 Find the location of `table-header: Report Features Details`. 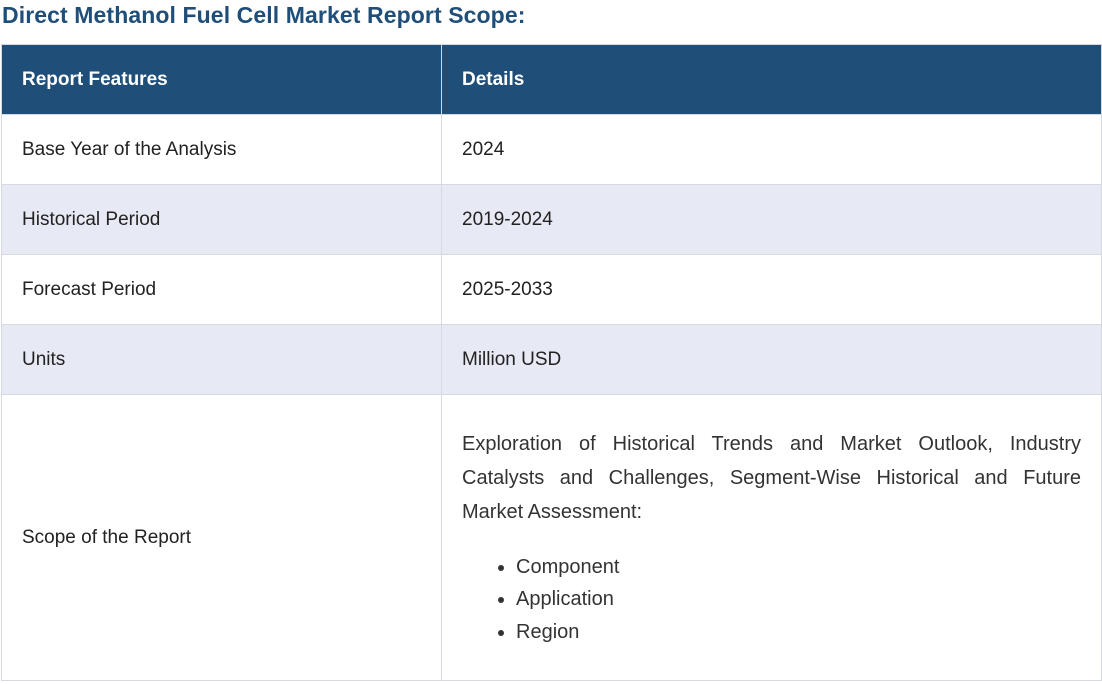

table-header: Report Features Details is located at coordinates (551, 79).